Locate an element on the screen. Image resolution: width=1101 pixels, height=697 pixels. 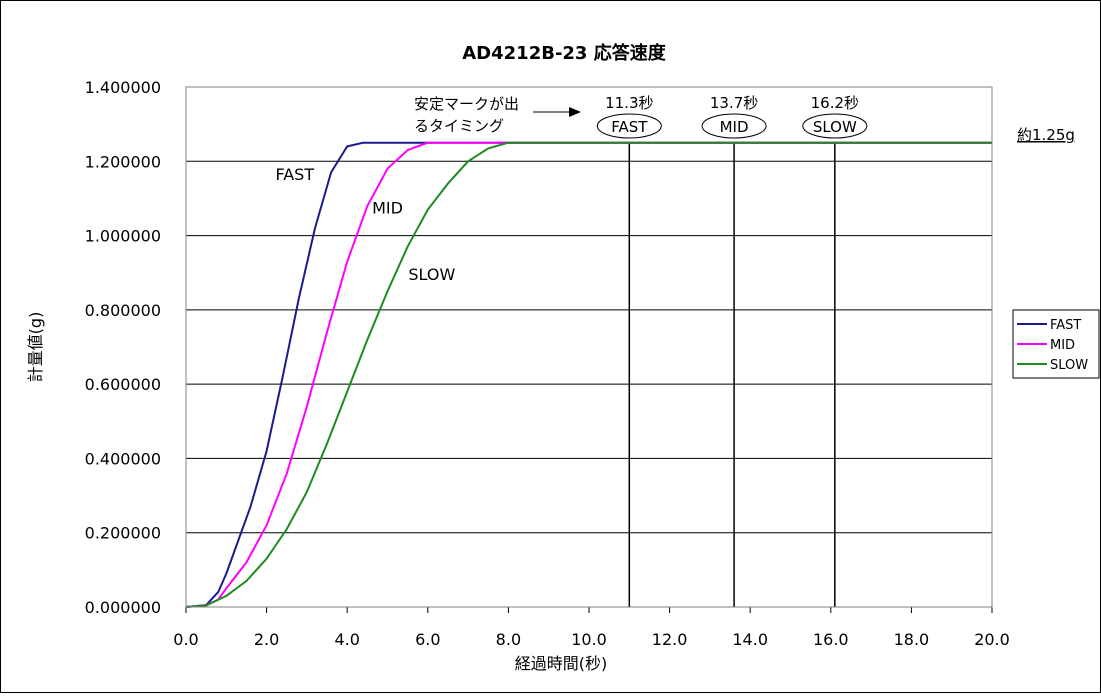
approx-value-label: 約1.25g is located at coordinates (1046, 135).